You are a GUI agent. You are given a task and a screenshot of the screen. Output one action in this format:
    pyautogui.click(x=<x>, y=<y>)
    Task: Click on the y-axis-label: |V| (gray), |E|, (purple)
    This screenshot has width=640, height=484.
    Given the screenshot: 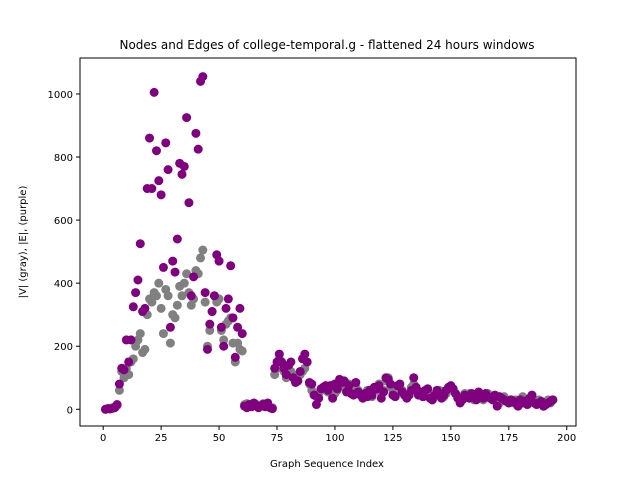 What is the action you would take?
    pyautogui.click(x=23, y=242)
    